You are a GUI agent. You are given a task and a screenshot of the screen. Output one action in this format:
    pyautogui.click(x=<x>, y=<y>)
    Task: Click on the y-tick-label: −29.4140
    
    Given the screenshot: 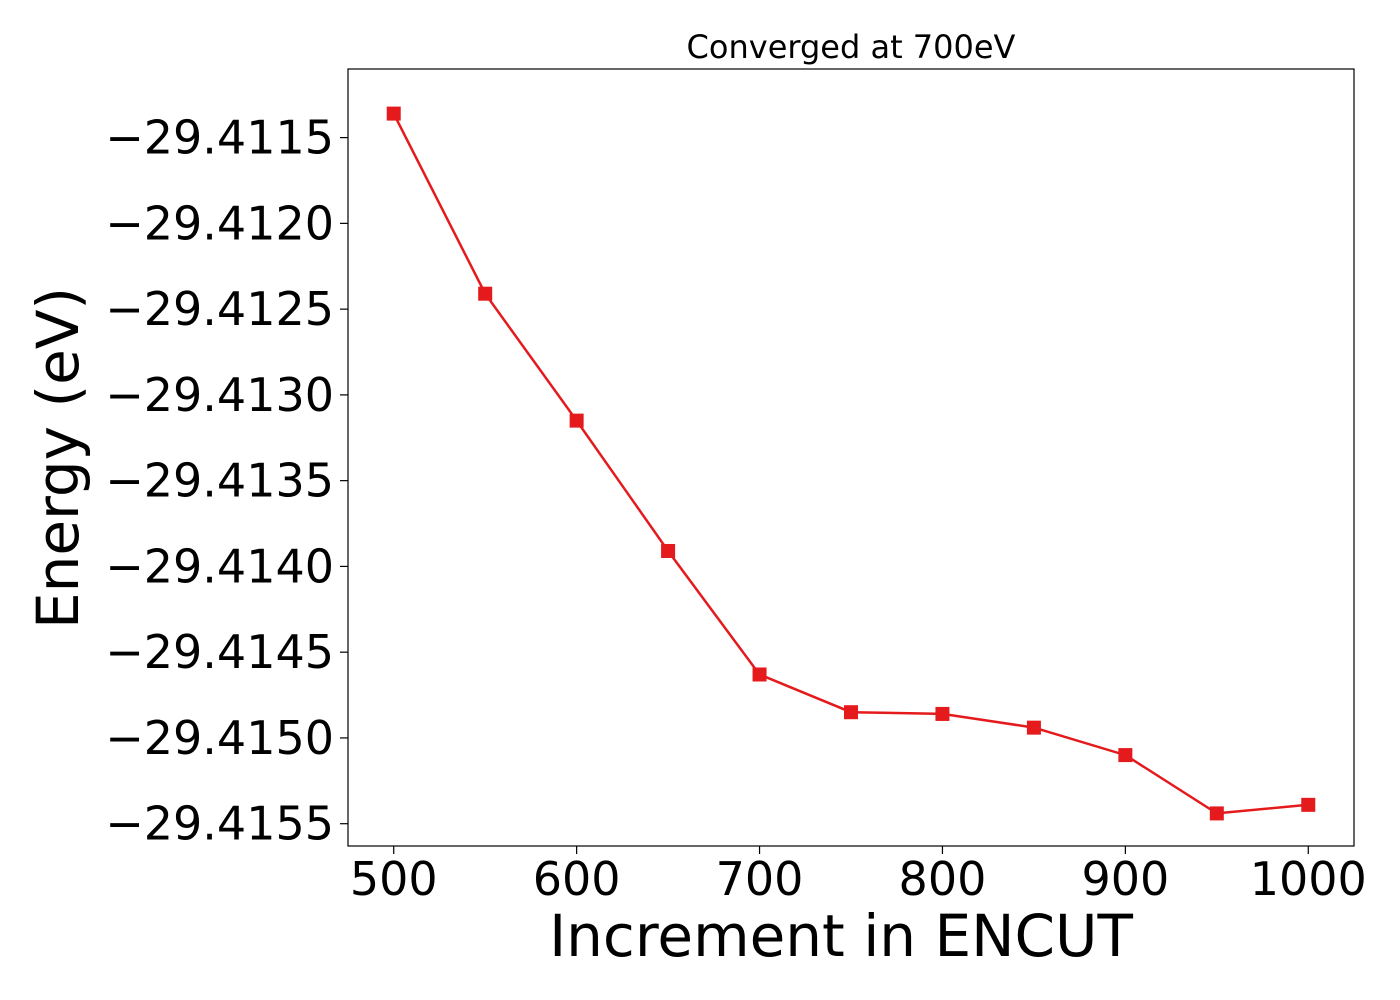 What is the action you would take?
    pyautogui.click(x=219, y=566)
    